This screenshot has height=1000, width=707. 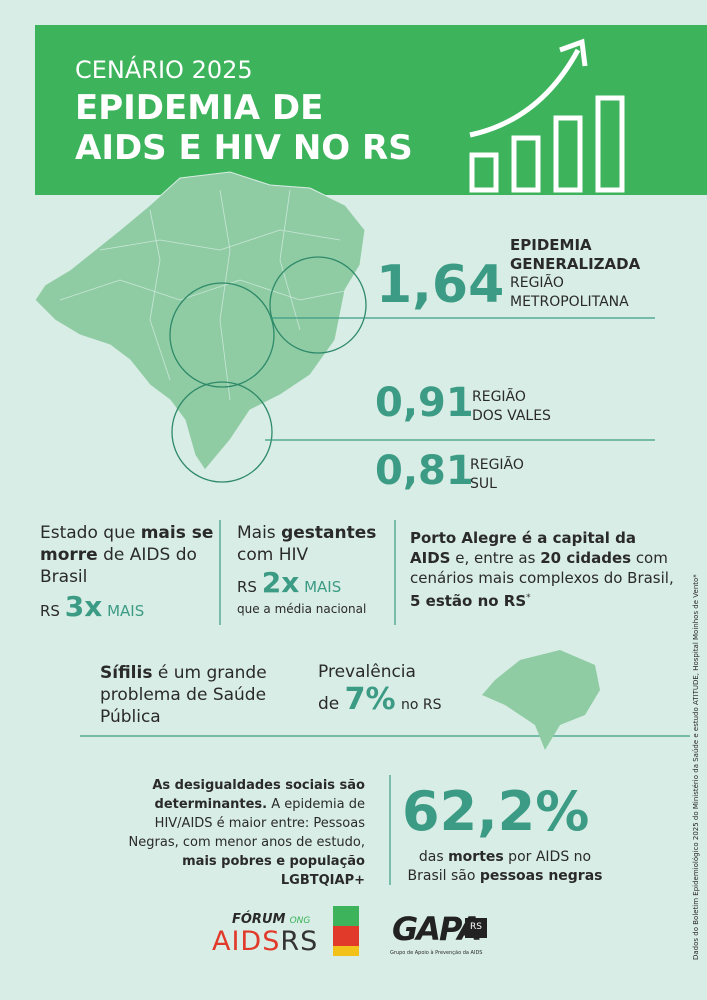 What do you see at coordinates (586, 558) in the screenshot?
I see `text-run: 20 cidades` at bounding box center [586, 558].